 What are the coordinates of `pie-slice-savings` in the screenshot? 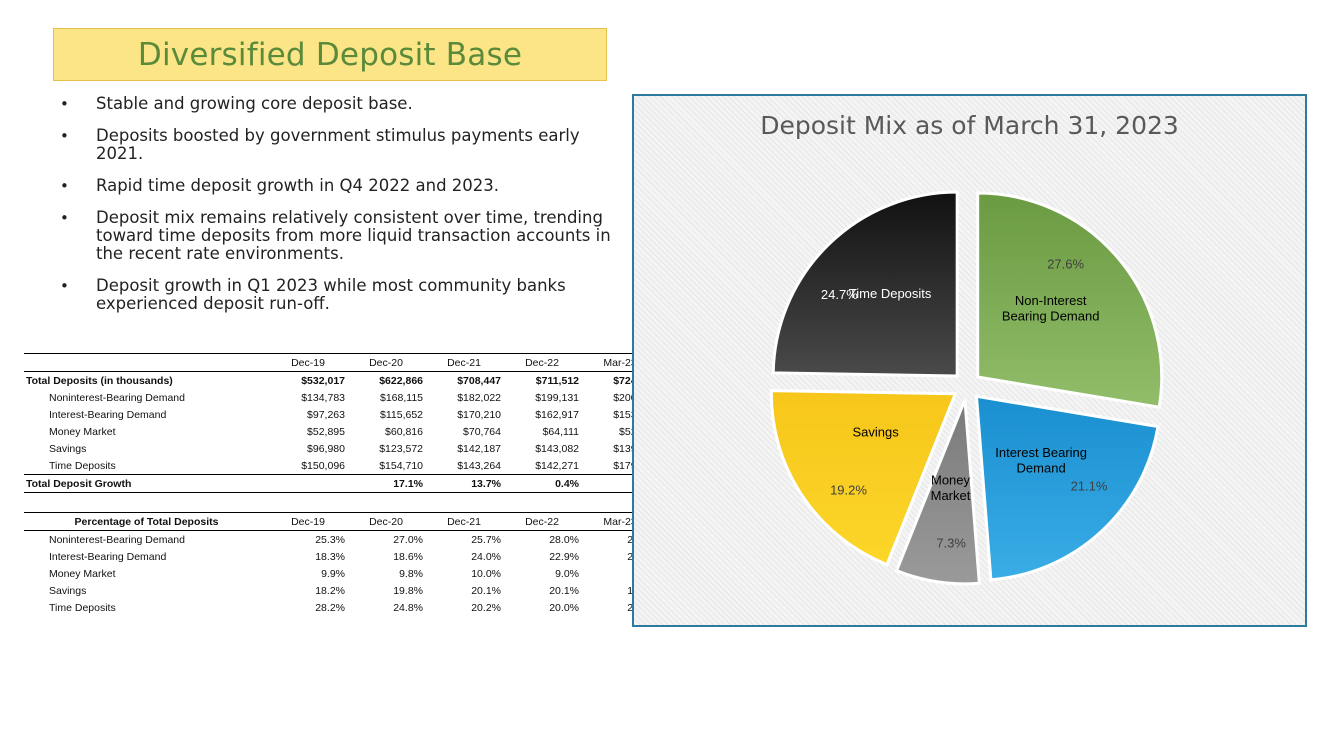 It's located at (863, 478).